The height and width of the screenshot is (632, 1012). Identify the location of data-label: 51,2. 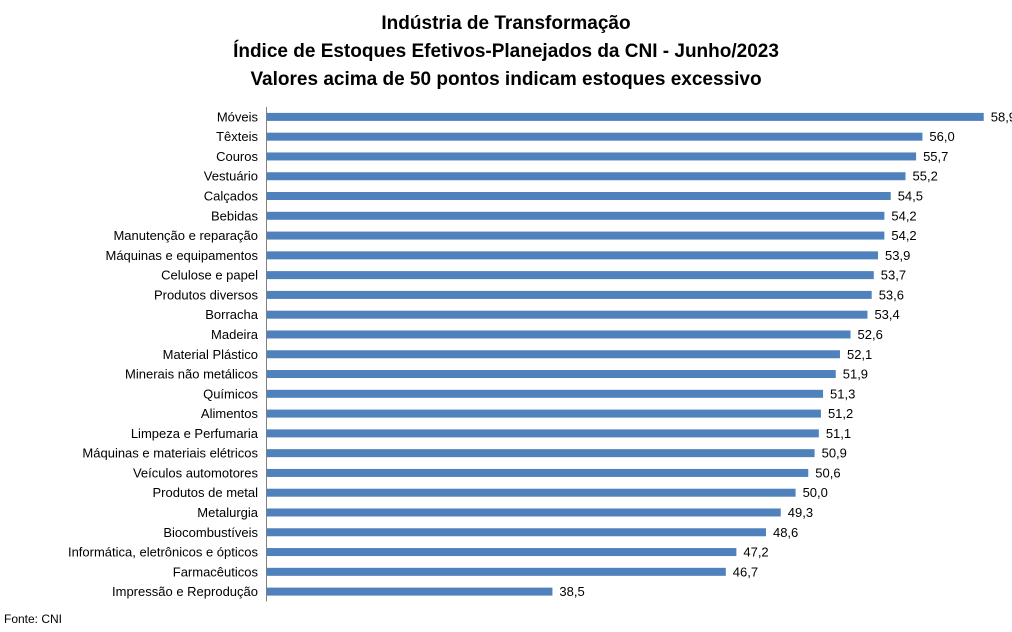
(840, 413).